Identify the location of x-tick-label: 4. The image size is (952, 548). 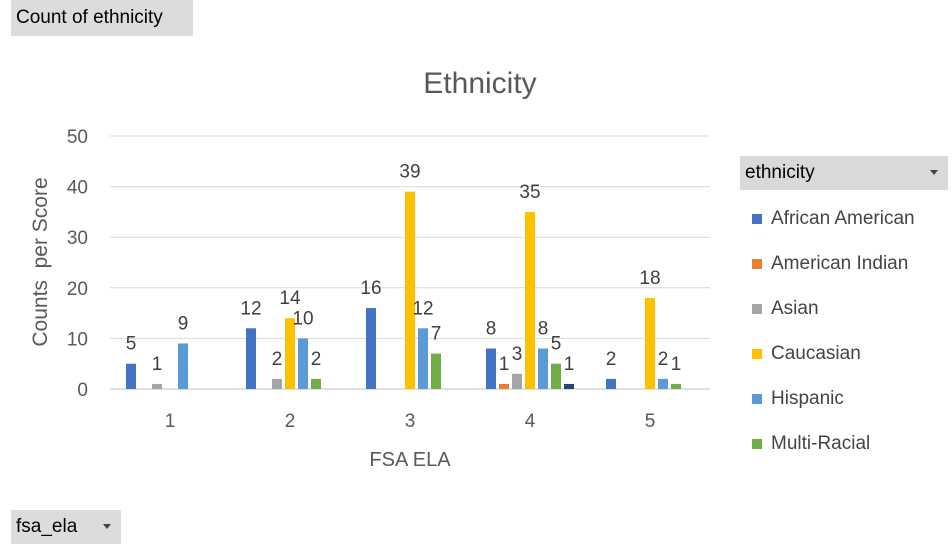
(530, 421).